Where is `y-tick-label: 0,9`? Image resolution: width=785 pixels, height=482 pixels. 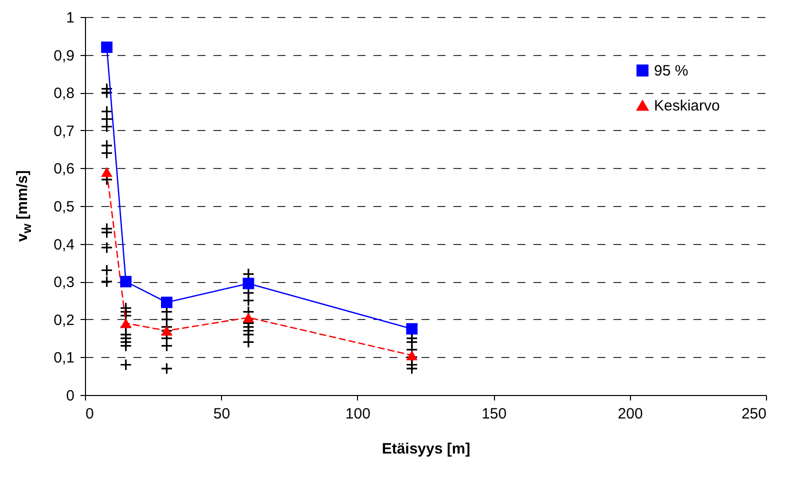
y-tick-label: 0,9 is located at coordinates (64, 55).